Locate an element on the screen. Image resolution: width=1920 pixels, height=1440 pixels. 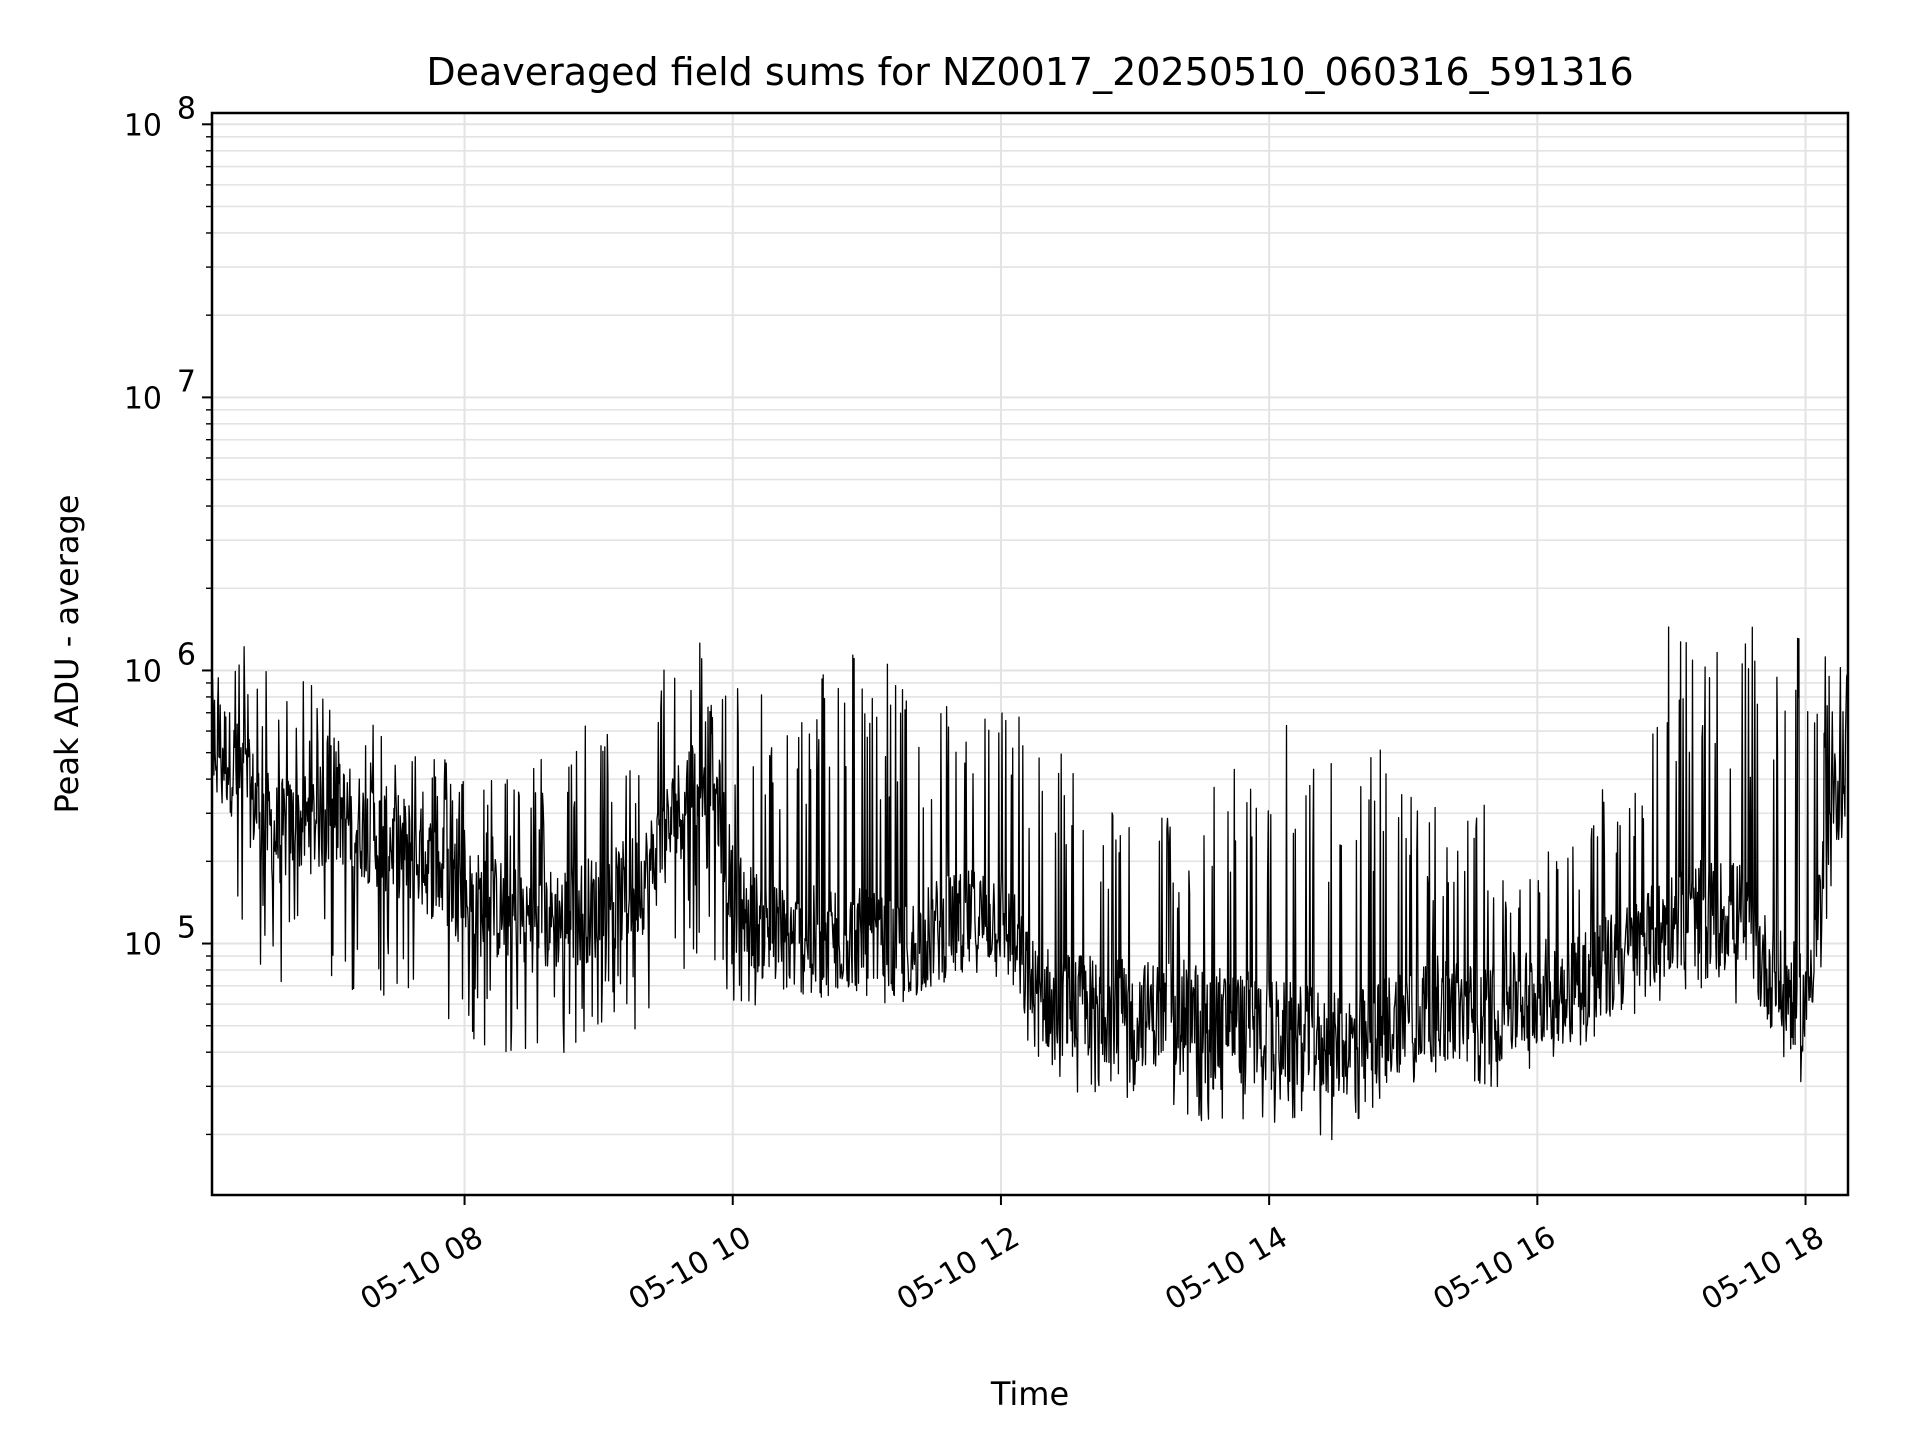
y-tick-label-exponent: 7 is located at coordinates (186, 381).